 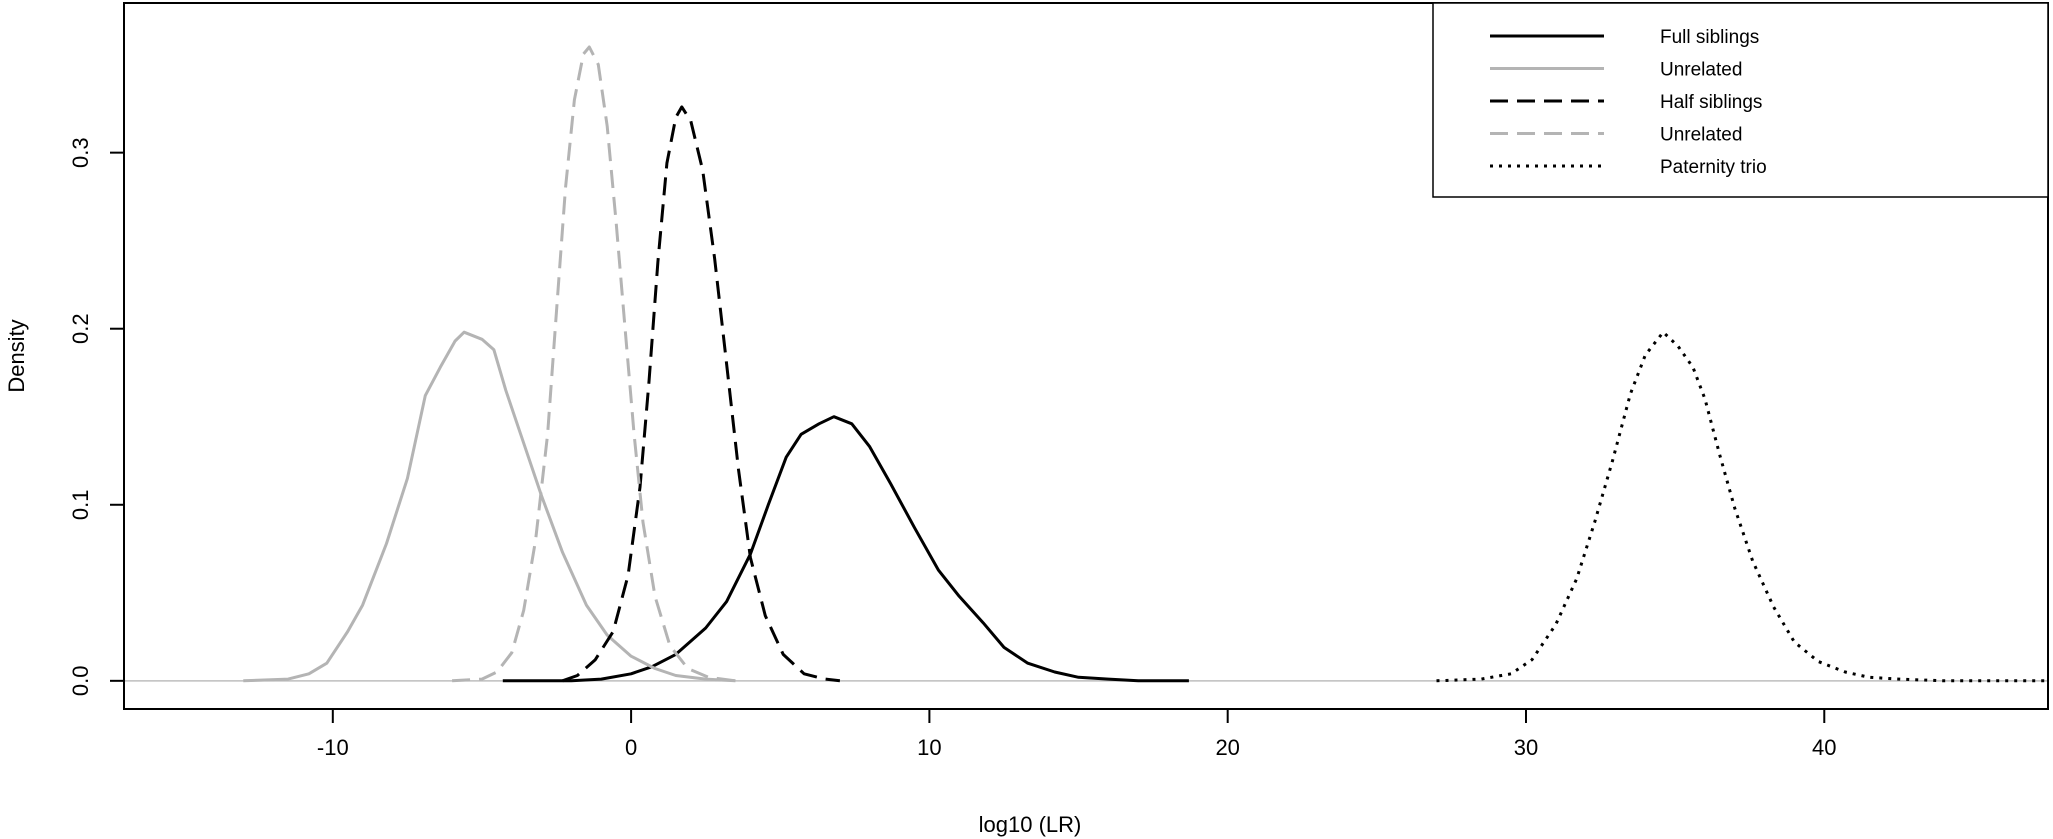 What do you see at coordinates (80, 681) in the screenshot?
I see `y-tick-label-0: 0.0` at bounding box center [80, 681].